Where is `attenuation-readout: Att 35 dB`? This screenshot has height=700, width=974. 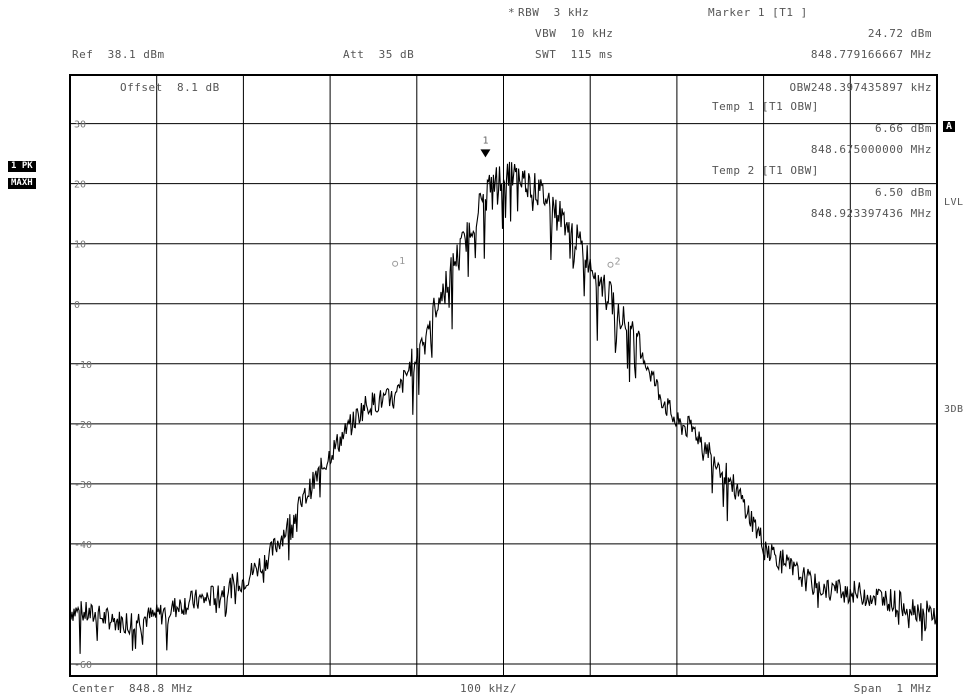
attenuation-readout: Att 35 dB is located at coordinates (379, 54).